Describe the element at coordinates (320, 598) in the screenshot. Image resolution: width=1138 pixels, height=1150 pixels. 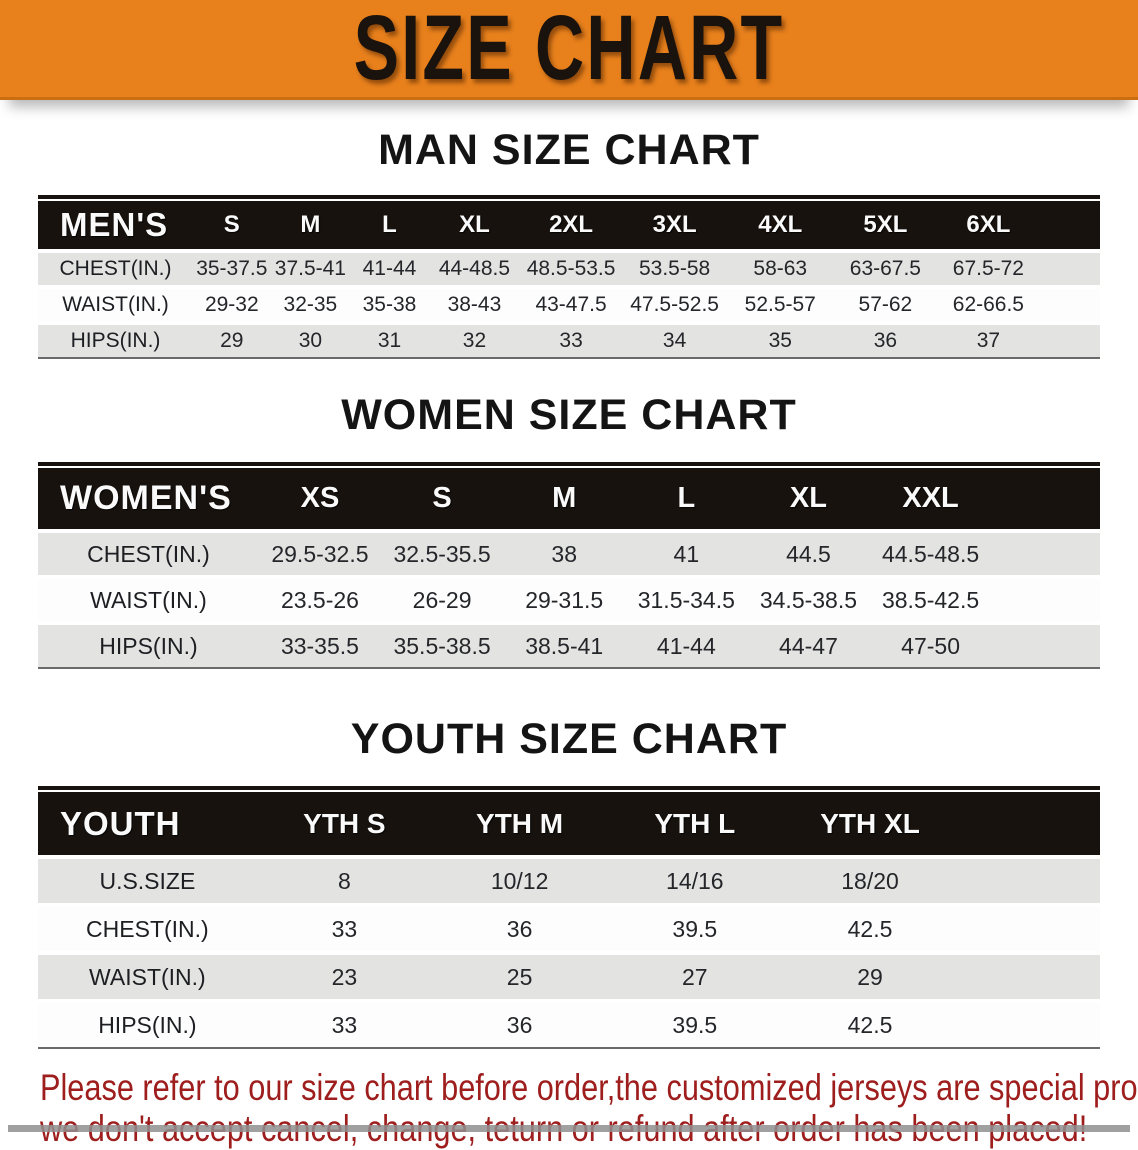
I see `table-cell: 23.5-26` at that location.